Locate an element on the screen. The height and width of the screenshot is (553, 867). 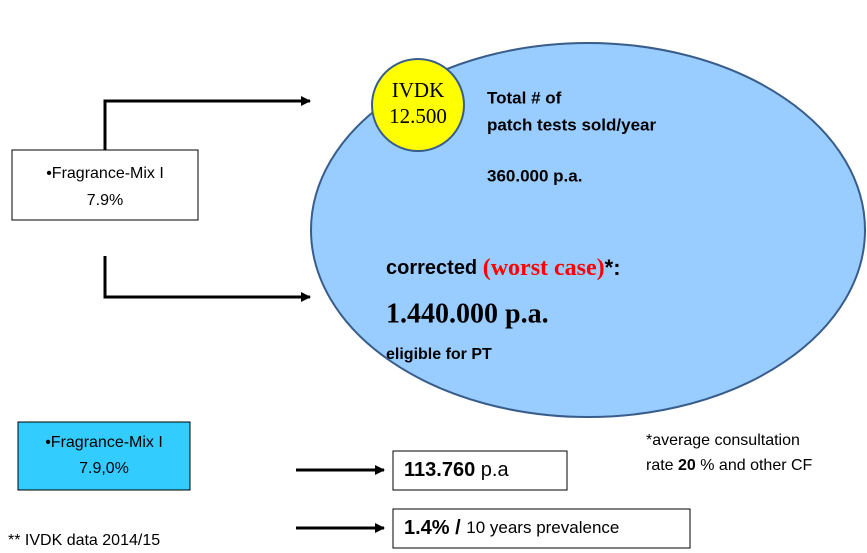
cyan-box-value: 7.9,0% is located at coordinates (104, 468).